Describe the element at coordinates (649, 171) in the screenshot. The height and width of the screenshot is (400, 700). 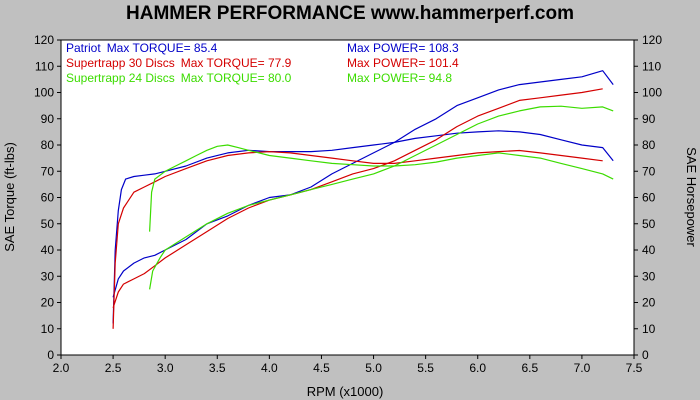
I see `y-tick-label-right: 70` at that location.